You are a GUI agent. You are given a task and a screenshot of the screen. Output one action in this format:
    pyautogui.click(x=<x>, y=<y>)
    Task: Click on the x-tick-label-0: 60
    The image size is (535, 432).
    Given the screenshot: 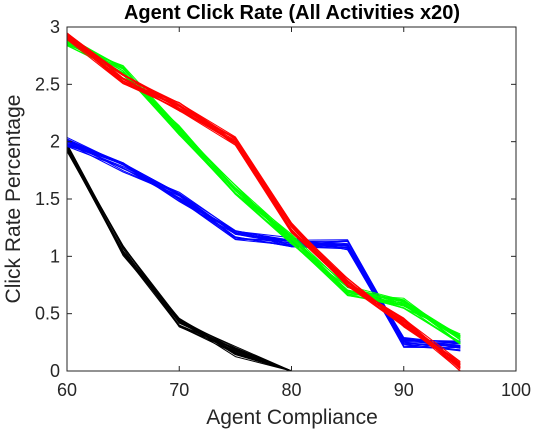 What is the action you would take?
    pyautogui.click(x=67, y=390)
    